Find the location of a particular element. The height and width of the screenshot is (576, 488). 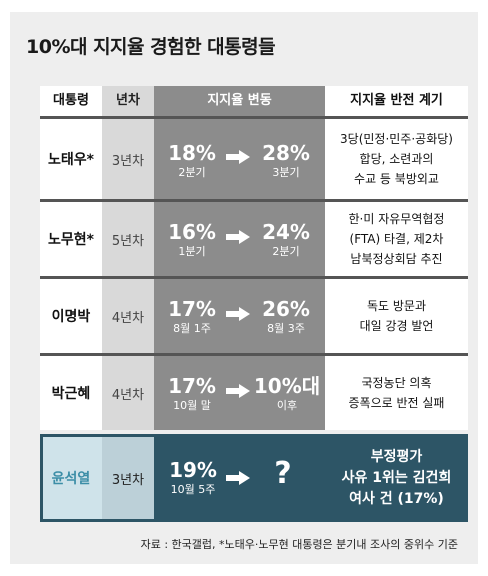

page-title: 10%대 지지율 경험한 대통령들 is located at coordinates (151, 47).